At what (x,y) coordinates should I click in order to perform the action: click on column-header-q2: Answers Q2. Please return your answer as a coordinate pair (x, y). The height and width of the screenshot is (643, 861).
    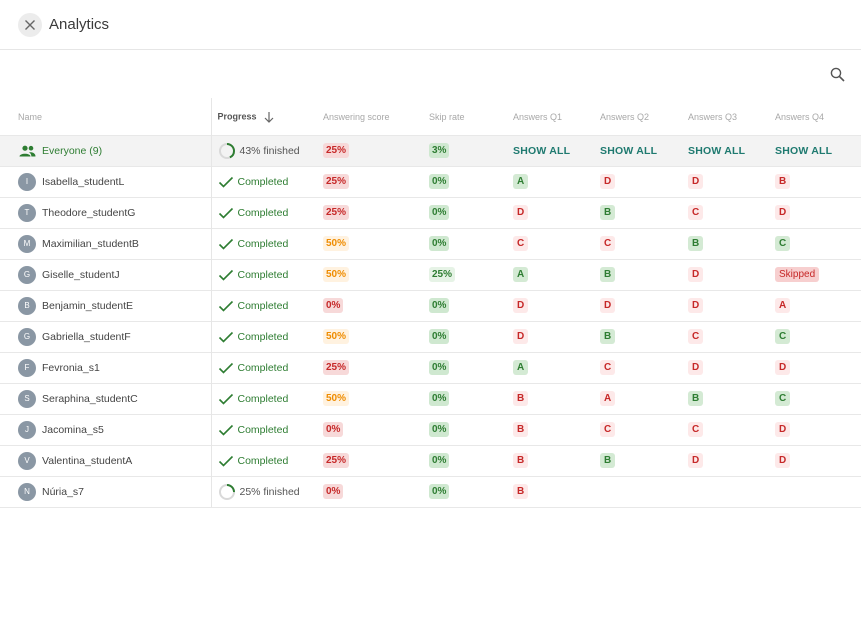
    Looking at the image, I should click on (625, 116).